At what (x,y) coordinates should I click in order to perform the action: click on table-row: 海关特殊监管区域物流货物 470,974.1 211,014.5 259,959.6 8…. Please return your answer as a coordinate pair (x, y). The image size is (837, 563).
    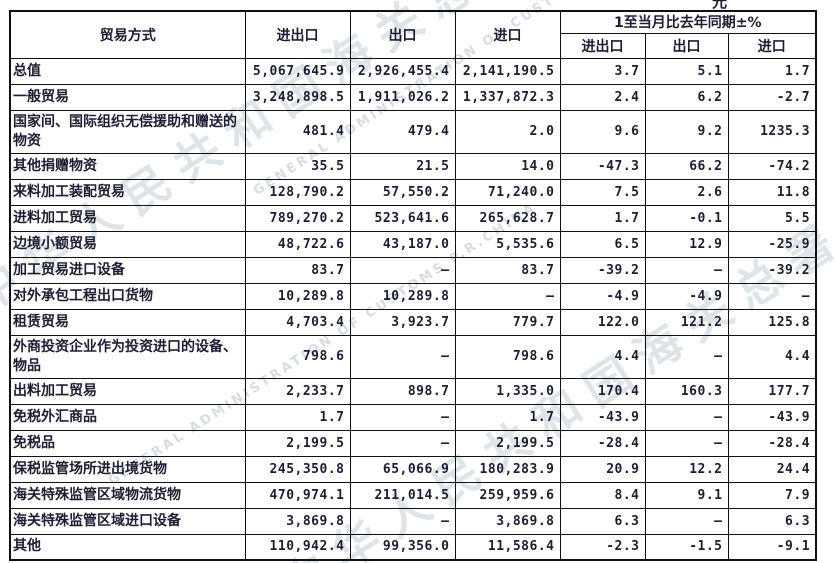
    Looking at the image, I should click on (413, 495).